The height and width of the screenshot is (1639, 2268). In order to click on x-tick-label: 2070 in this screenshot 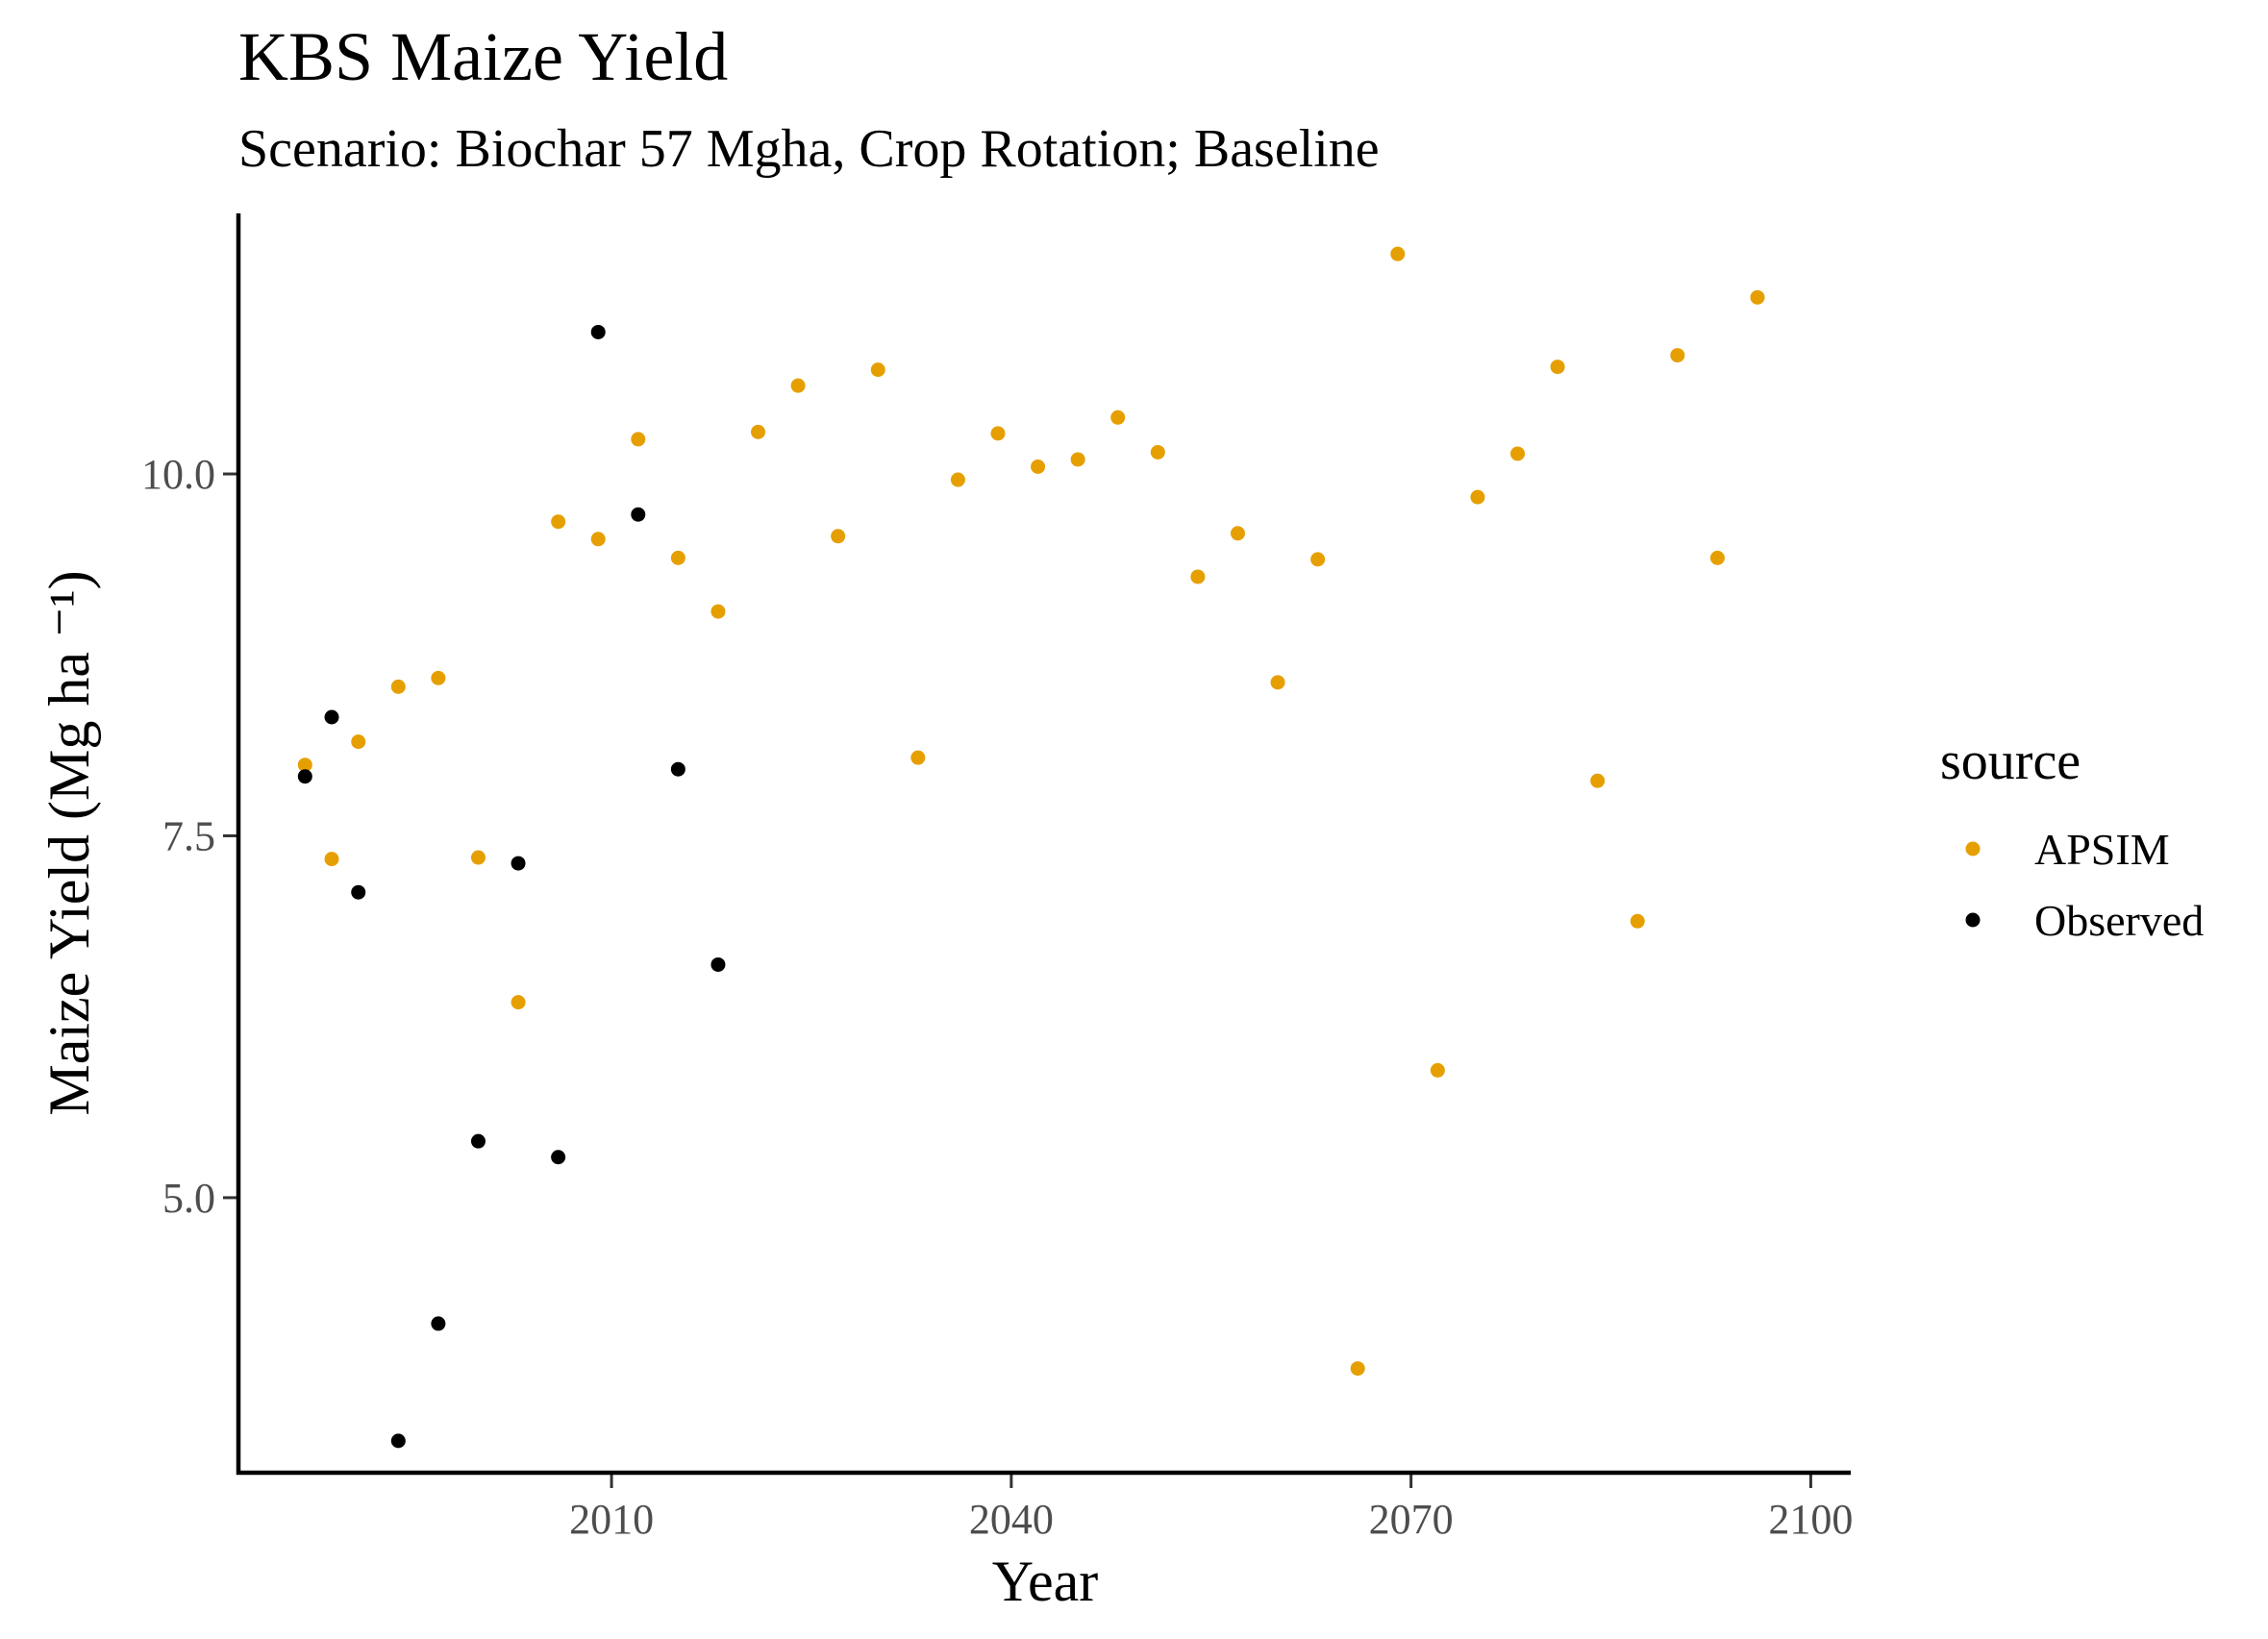, I will do `click(1411, 1519)`.